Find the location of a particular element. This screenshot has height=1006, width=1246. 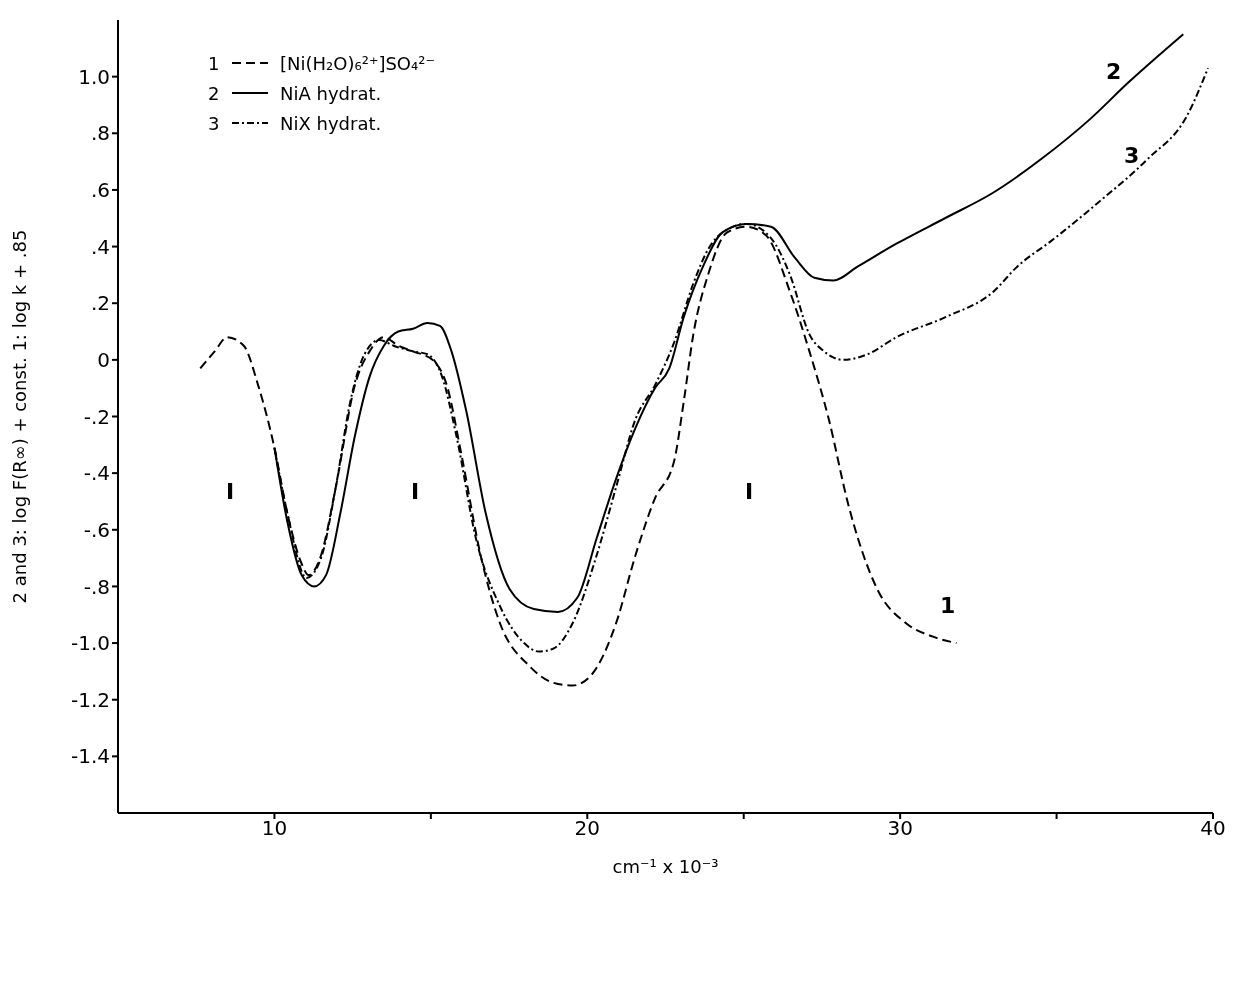

y-tick-label: .2 is located at coordinates (100, 303).